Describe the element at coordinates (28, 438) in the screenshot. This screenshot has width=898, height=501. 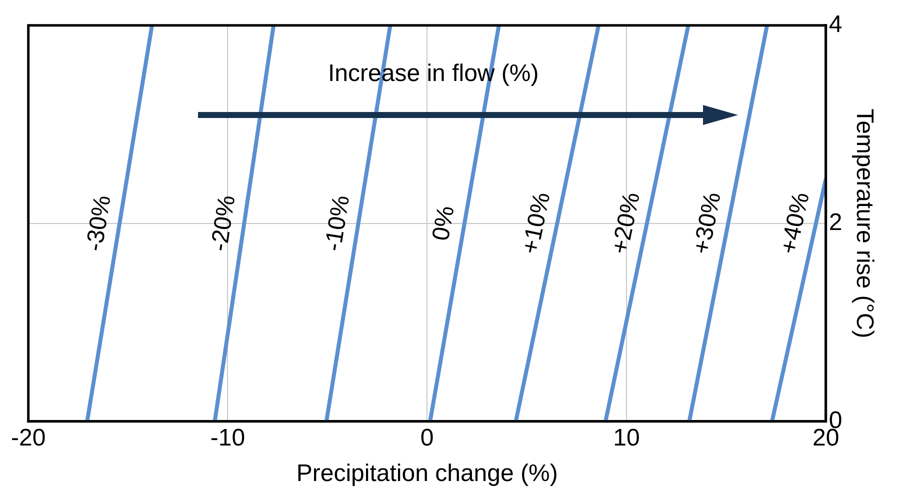
I see `x-tick-label: -20` at that location.